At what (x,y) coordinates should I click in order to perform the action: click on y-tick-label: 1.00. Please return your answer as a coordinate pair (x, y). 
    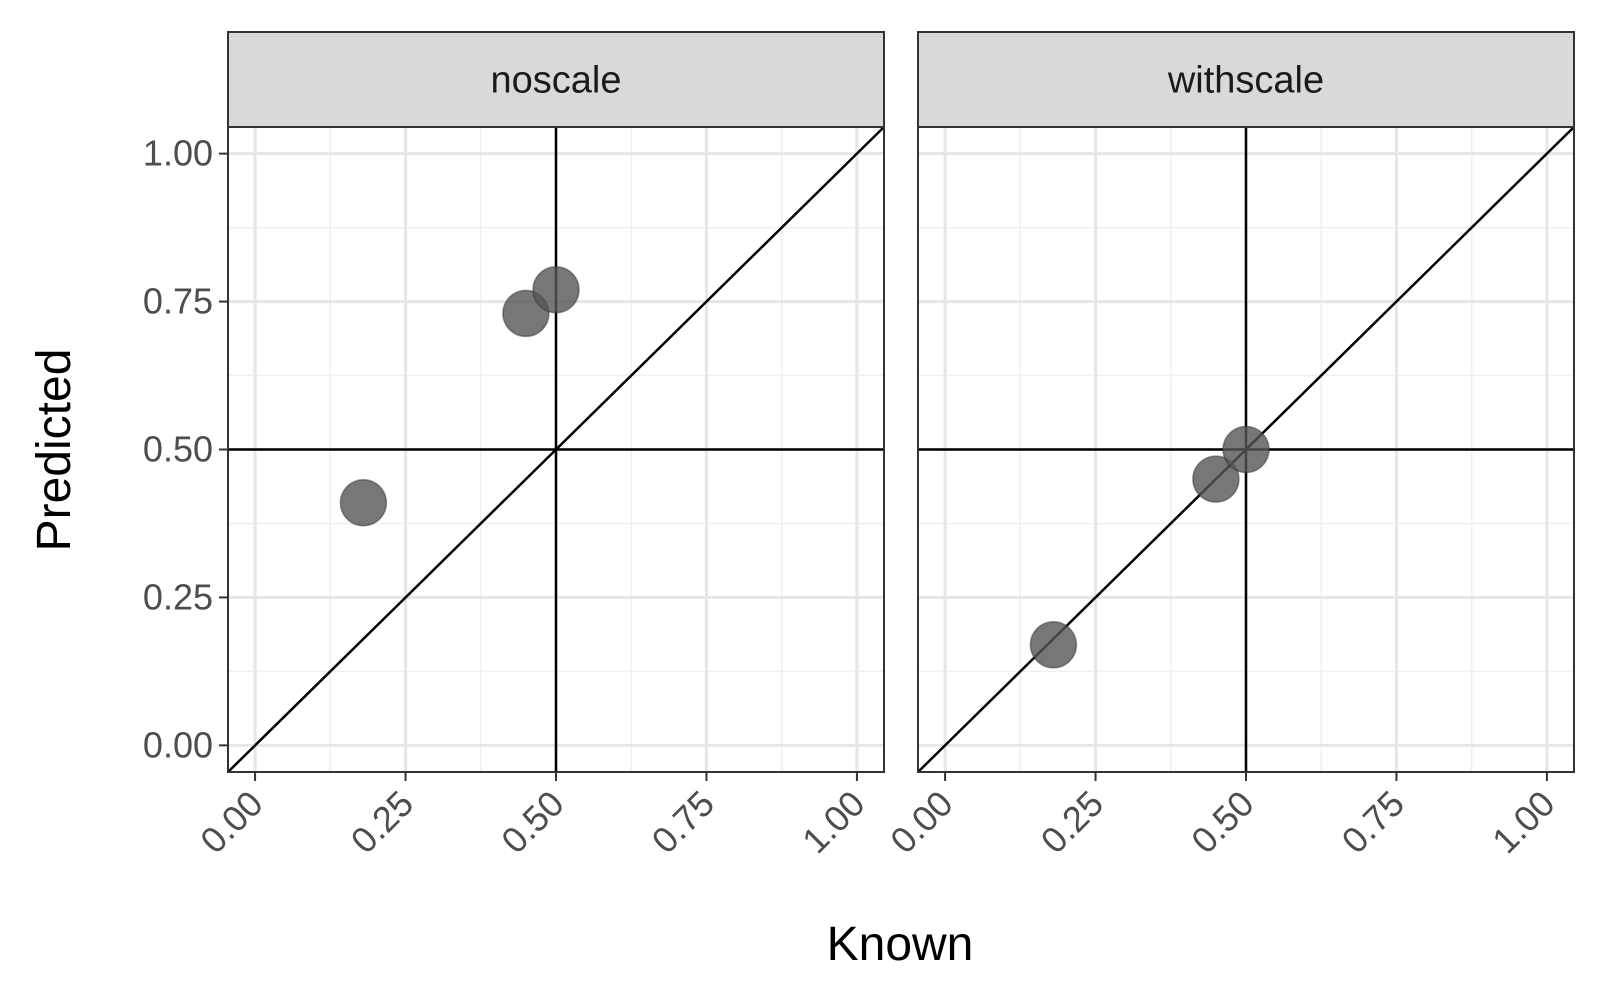
    Looking at the image, I should click on (178, 153).